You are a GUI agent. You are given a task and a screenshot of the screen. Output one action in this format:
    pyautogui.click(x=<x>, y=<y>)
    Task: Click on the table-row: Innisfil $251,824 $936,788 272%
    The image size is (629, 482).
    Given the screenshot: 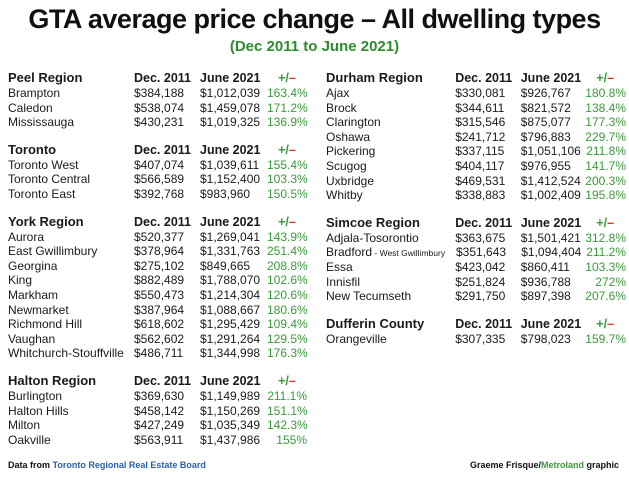 What is the action you would take?
    pyautogui.click(x=476, y=282)
    